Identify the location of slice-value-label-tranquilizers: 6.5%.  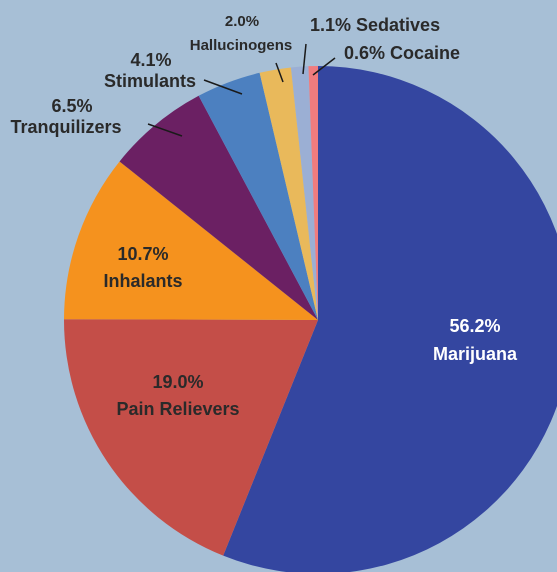
(71, 106).